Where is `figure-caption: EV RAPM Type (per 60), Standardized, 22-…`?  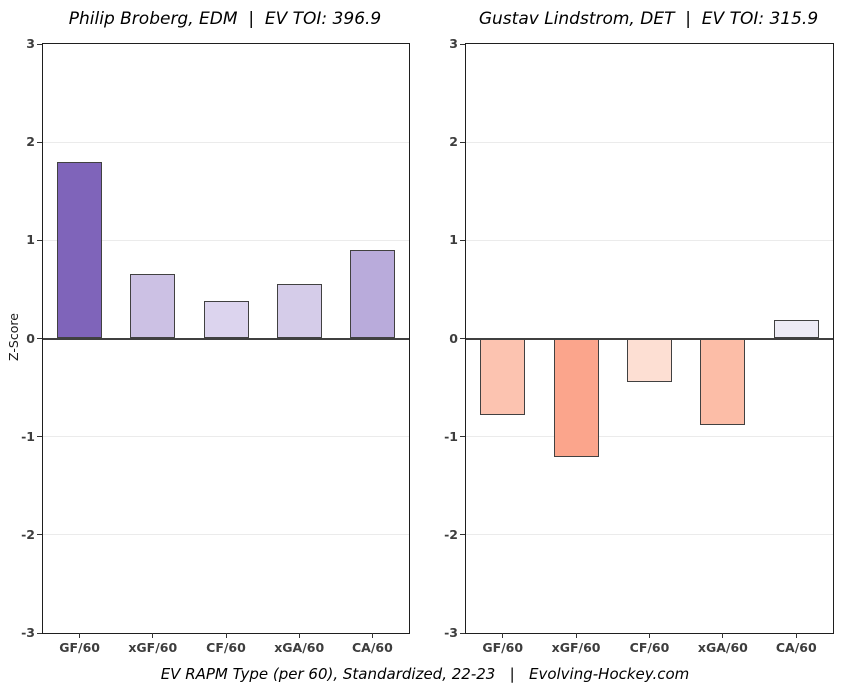
figure-caption: EV RAPM Type (per 60), Standardized, 22-… is located at coordinates (425, 674).